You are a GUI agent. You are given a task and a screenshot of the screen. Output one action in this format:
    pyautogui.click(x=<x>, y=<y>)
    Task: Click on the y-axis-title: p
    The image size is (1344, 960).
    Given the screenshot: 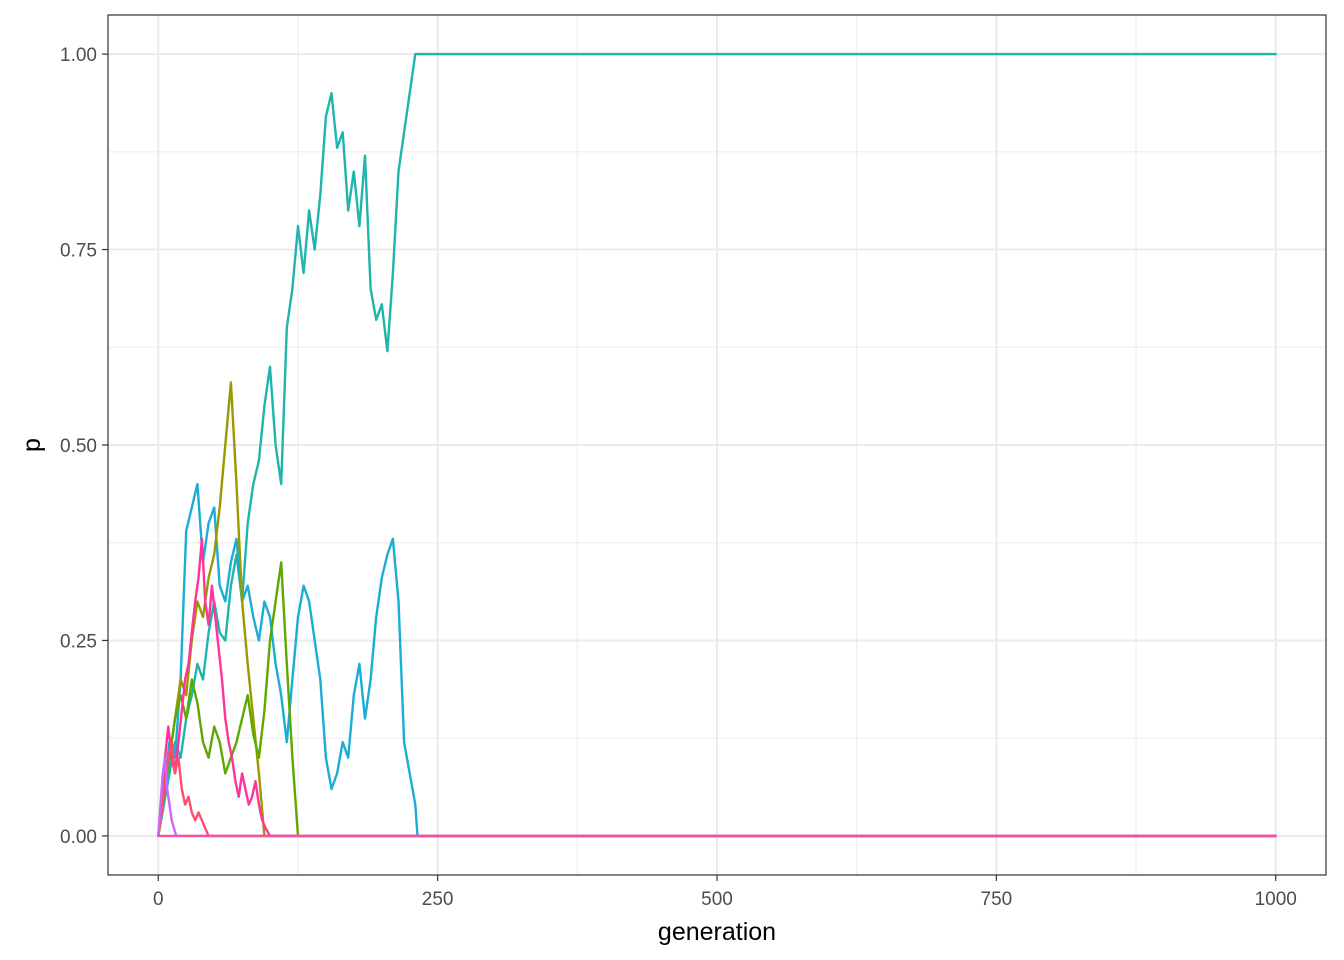 What is the action you would take?
    pyautogui.click(x=32, y=445)
    